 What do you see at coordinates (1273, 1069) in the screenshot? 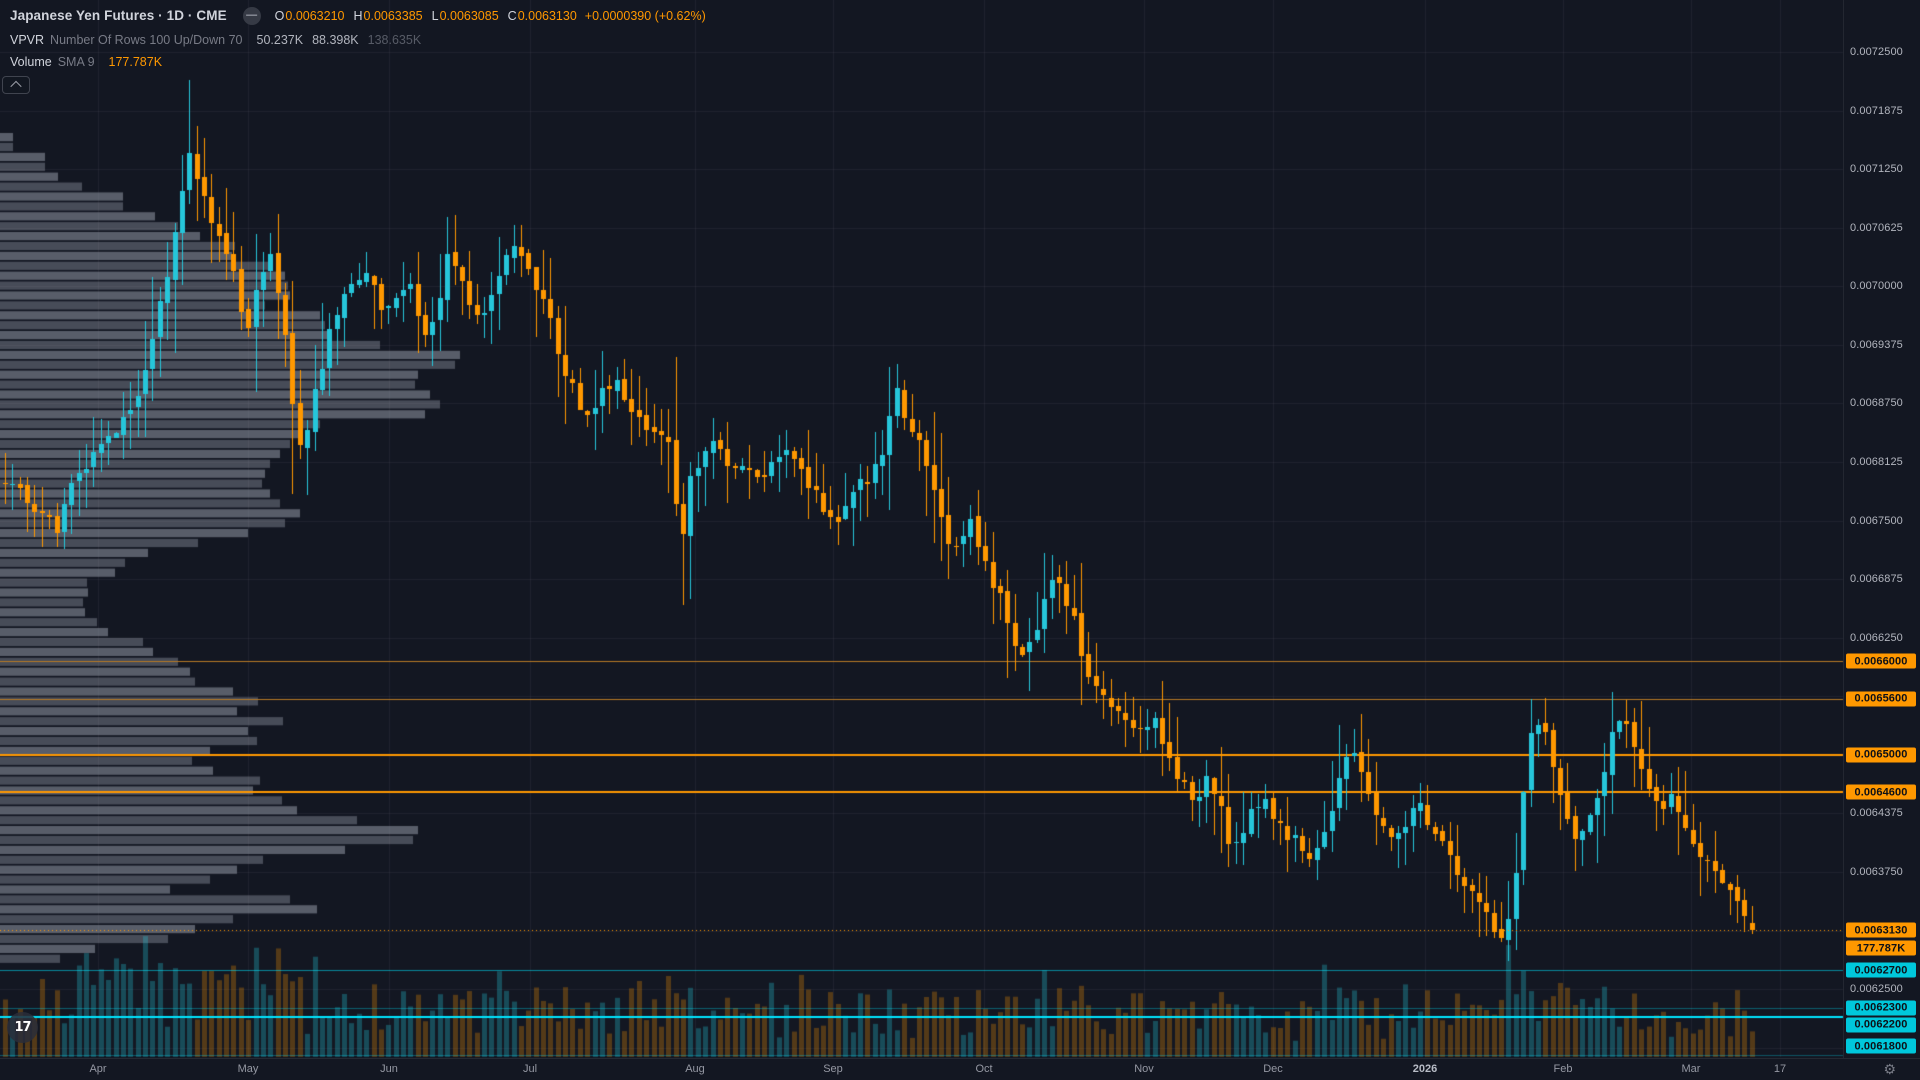
I see `time-axis-label: Dec` at bounding box center [1273, 1069].